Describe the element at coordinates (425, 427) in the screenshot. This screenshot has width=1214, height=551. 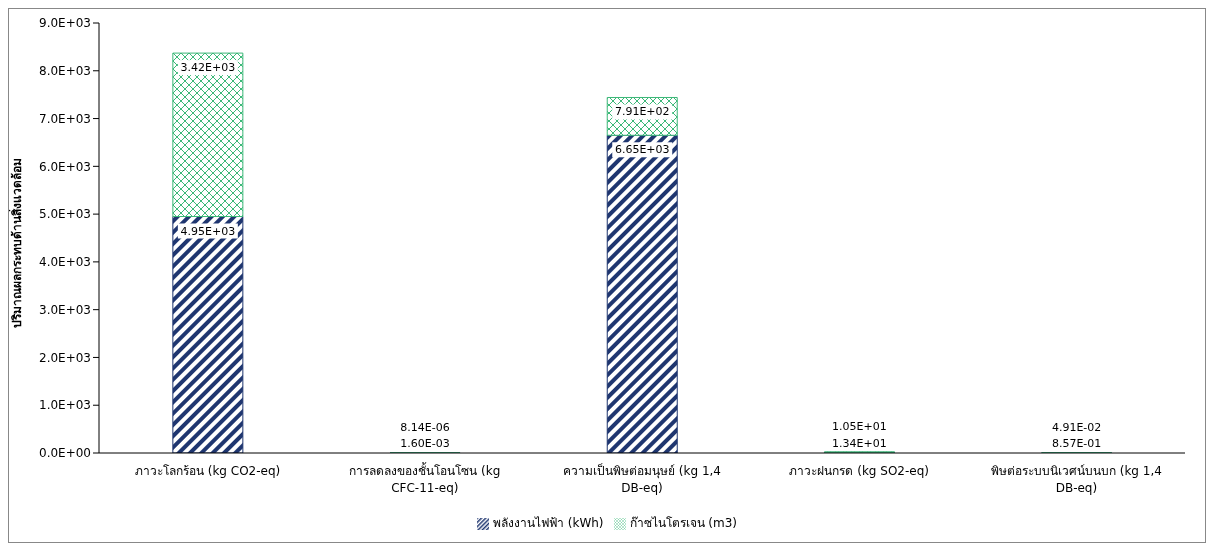
I see `data-label: 8.14E-06` at that location.